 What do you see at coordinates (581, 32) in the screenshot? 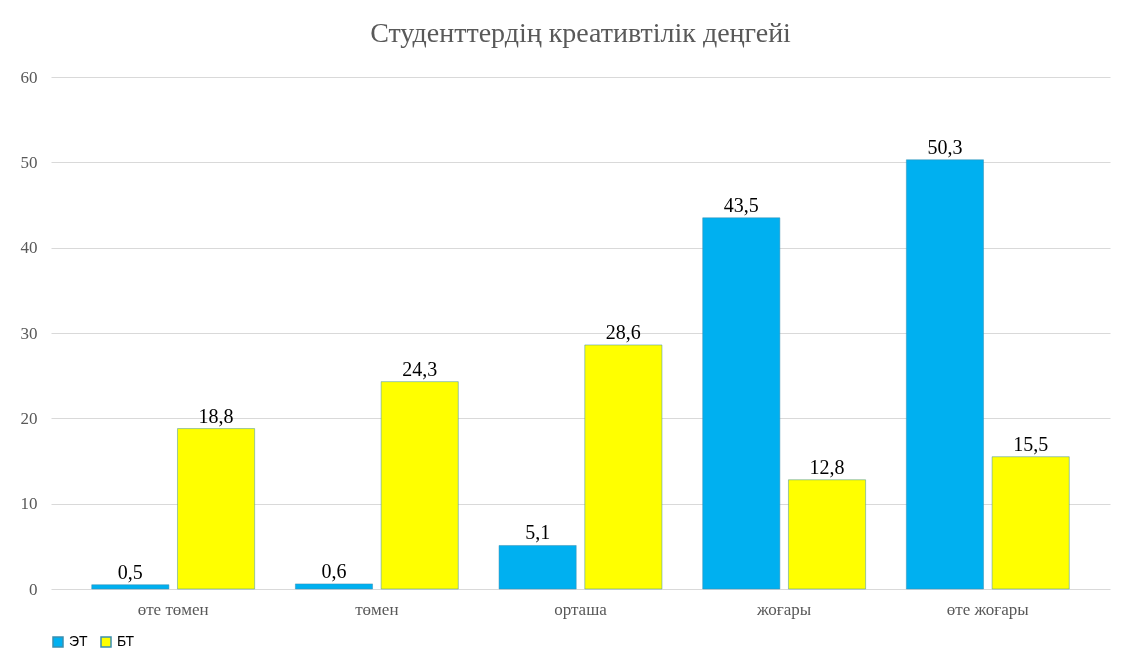
I see `chart-title: Студенттердің креативтілік деңгейі` at bounding box center [581, 32].